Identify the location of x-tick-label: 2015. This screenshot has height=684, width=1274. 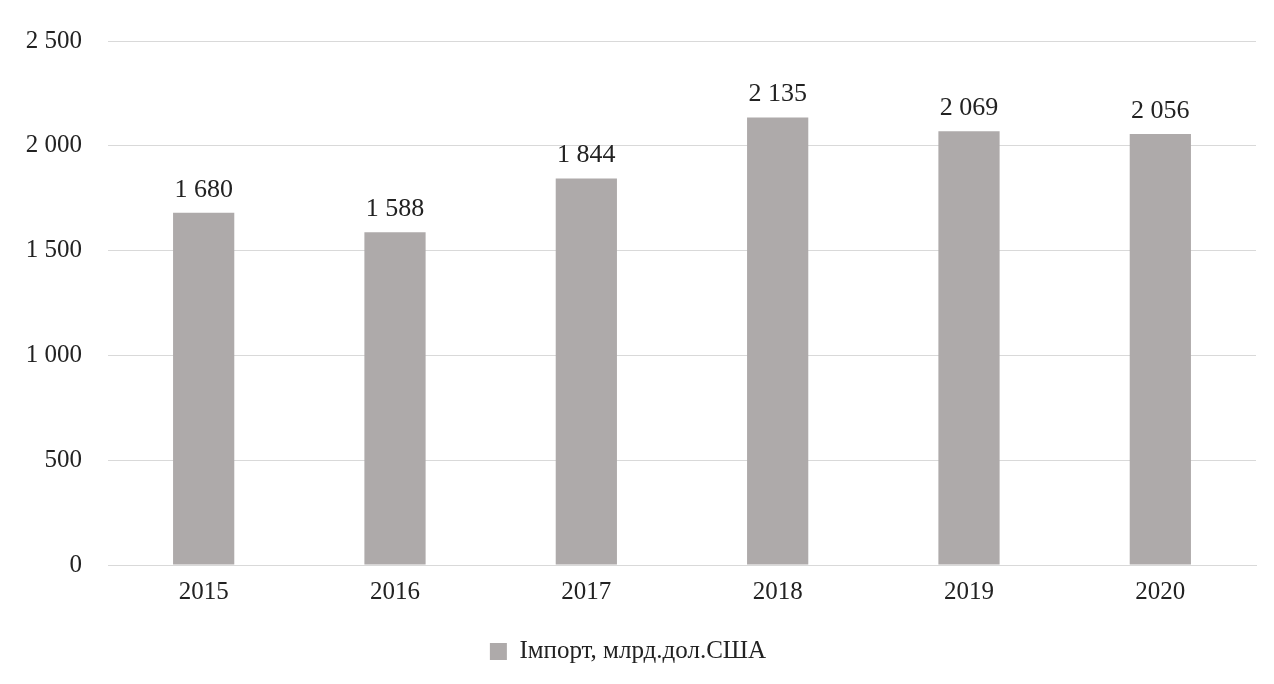
(203, 590).